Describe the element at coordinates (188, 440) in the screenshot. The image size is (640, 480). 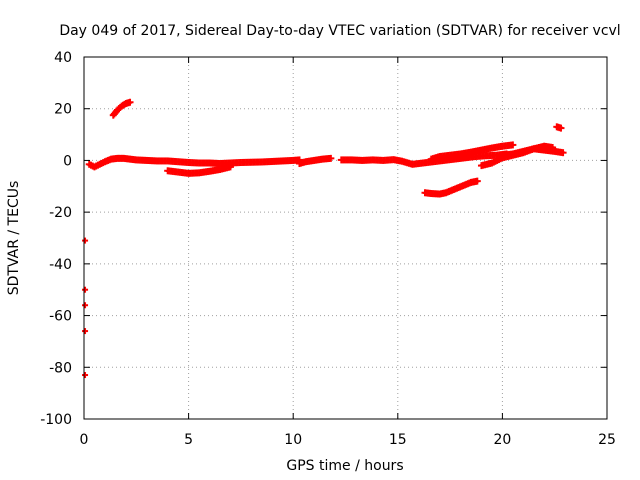
I see `x-tick-label: 5` at that location.